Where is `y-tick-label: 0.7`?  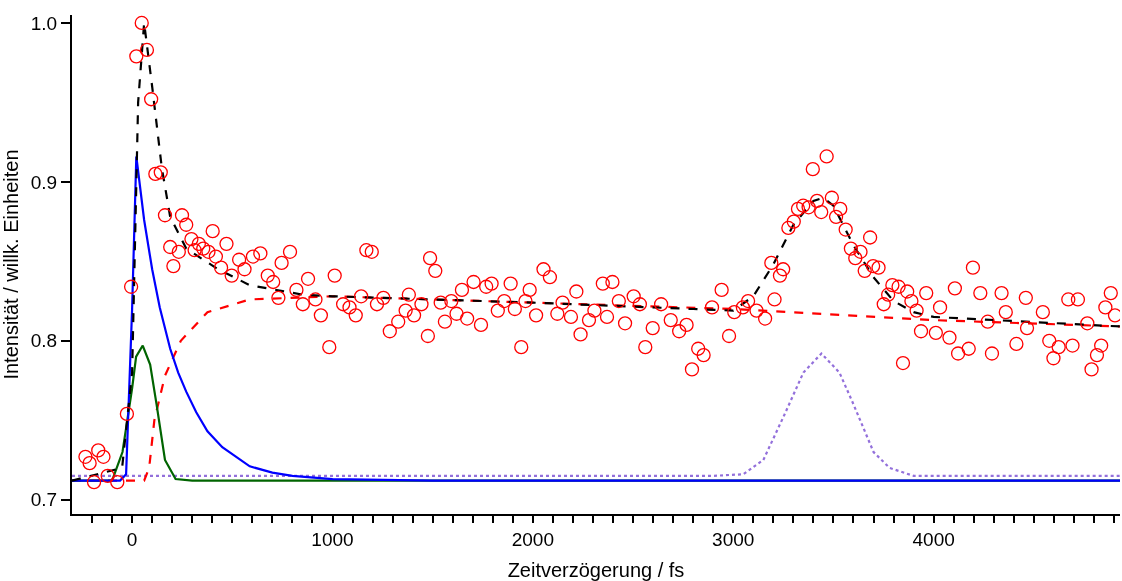 y-tick-label: 0.7 is located at coordinates (44, 500).